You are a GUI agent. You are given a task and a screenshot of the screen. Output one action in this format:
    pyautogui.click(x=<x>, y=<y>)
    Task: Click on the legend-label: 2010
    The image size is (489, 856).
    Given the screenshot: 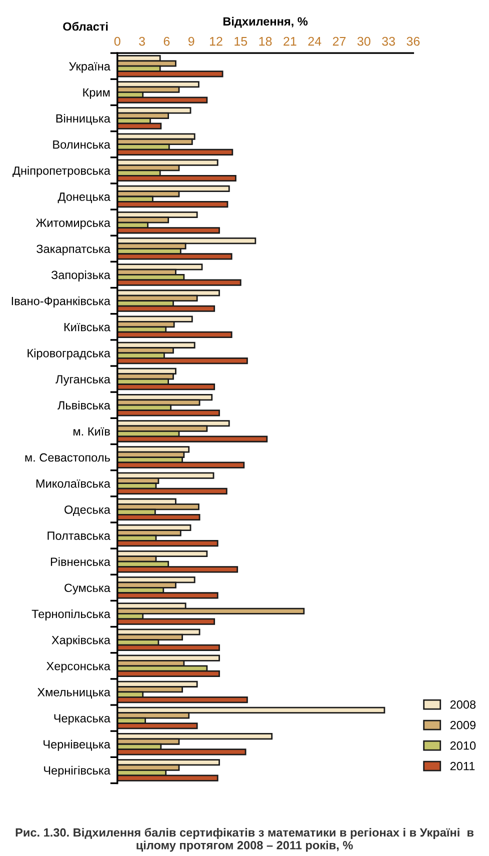 What is the action you would take?
    pyautogui.click(x=463, y=745)
    